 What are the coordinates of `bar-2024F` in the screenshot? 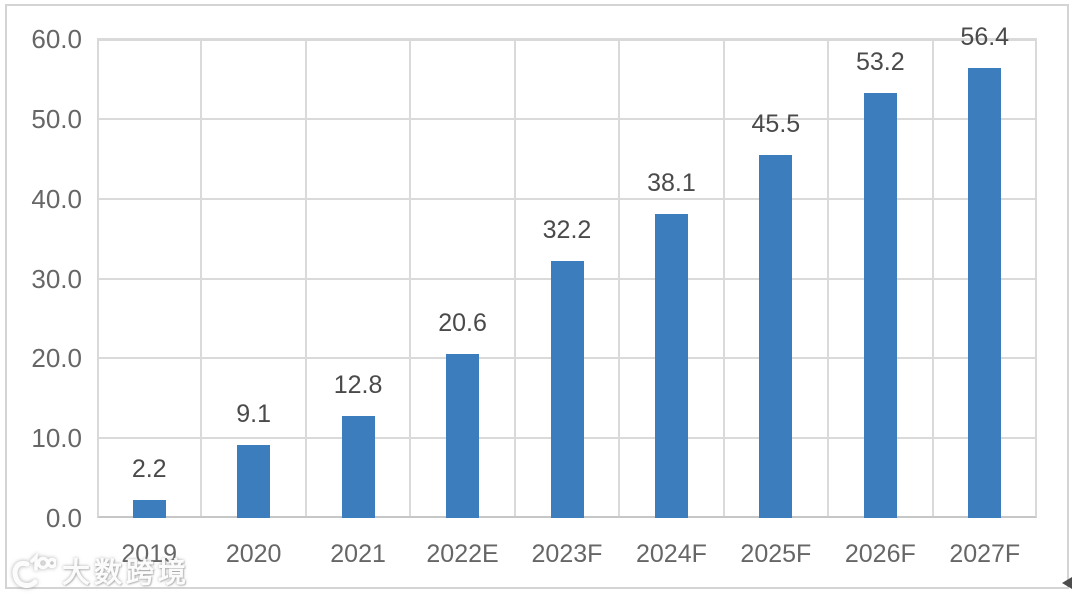 It's located at (671, 365).